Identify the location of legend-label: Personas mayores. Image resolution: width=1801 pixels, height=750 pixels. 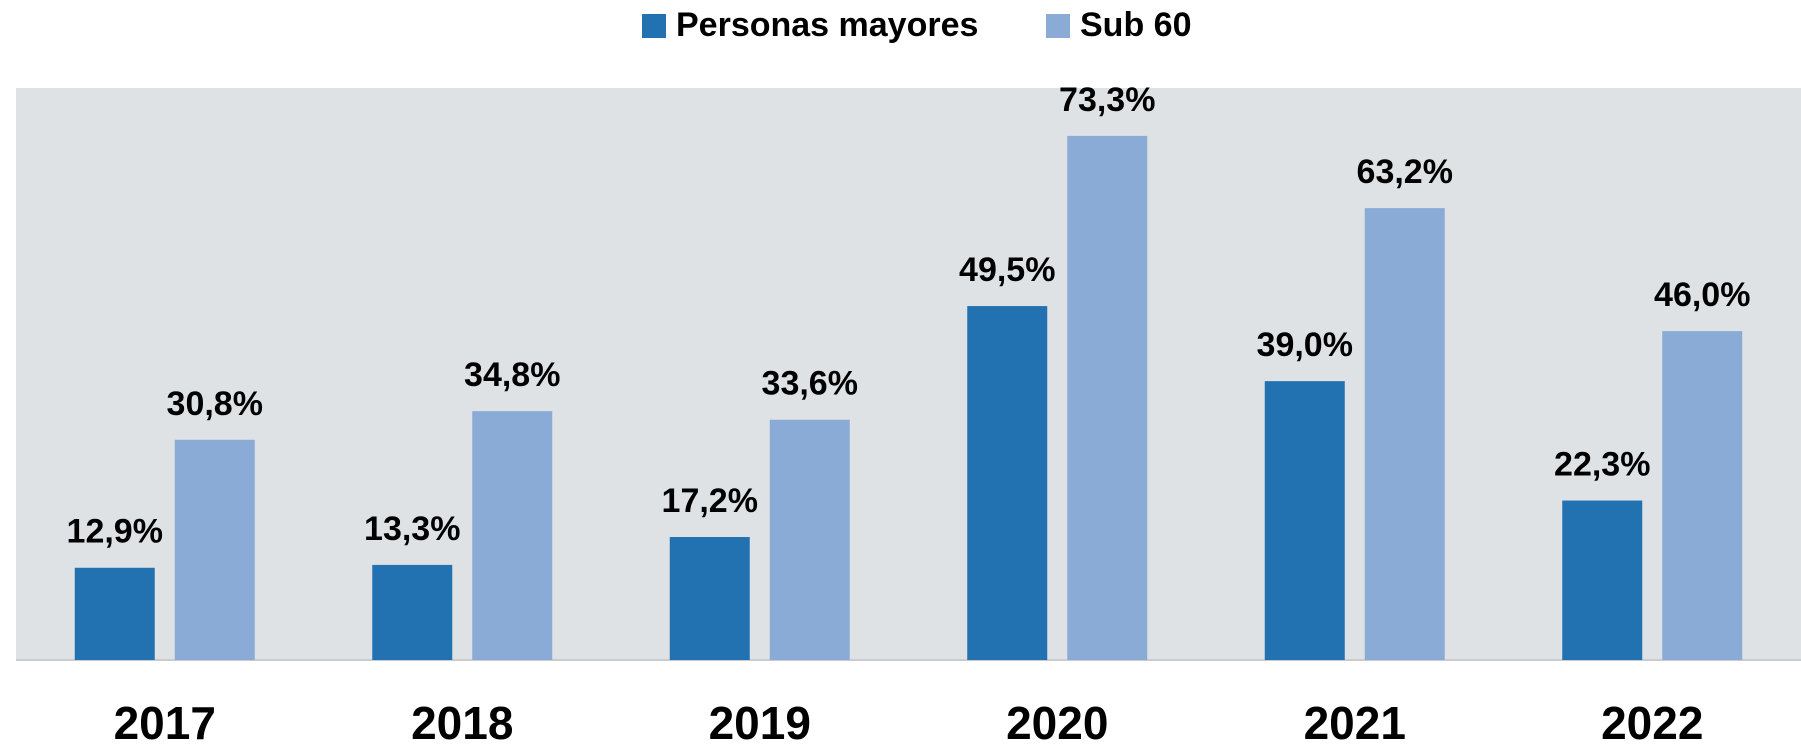
(827, 25).